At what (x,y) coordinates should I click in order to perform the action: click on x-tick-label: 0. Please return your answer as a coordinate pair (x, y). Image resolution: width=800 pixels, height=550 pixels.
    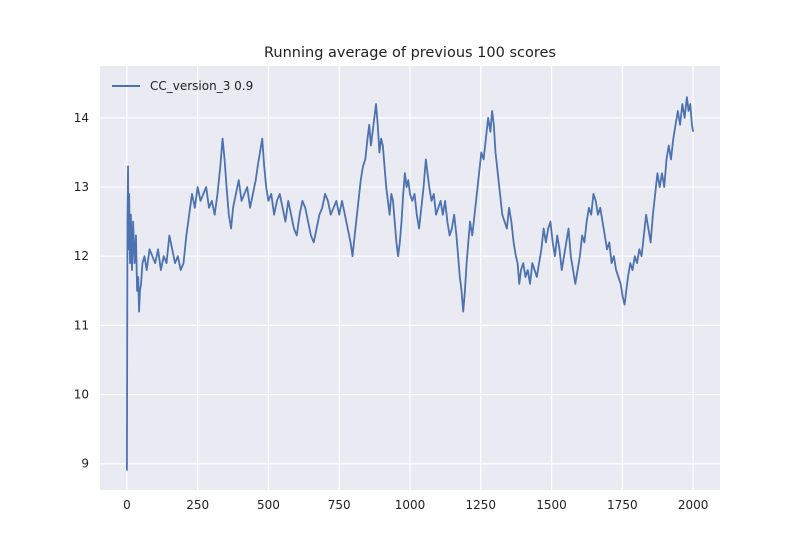
    Looking at the image, I should click on (127, 505).